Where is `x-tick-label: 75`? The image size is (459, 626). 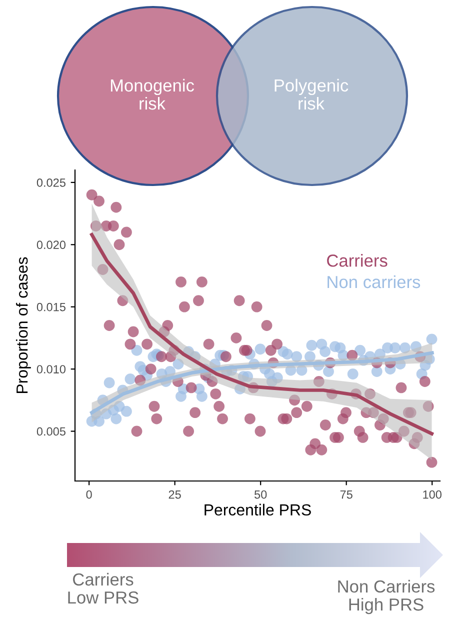 x-tick-label: 75 is located at coordinates (346, 494).